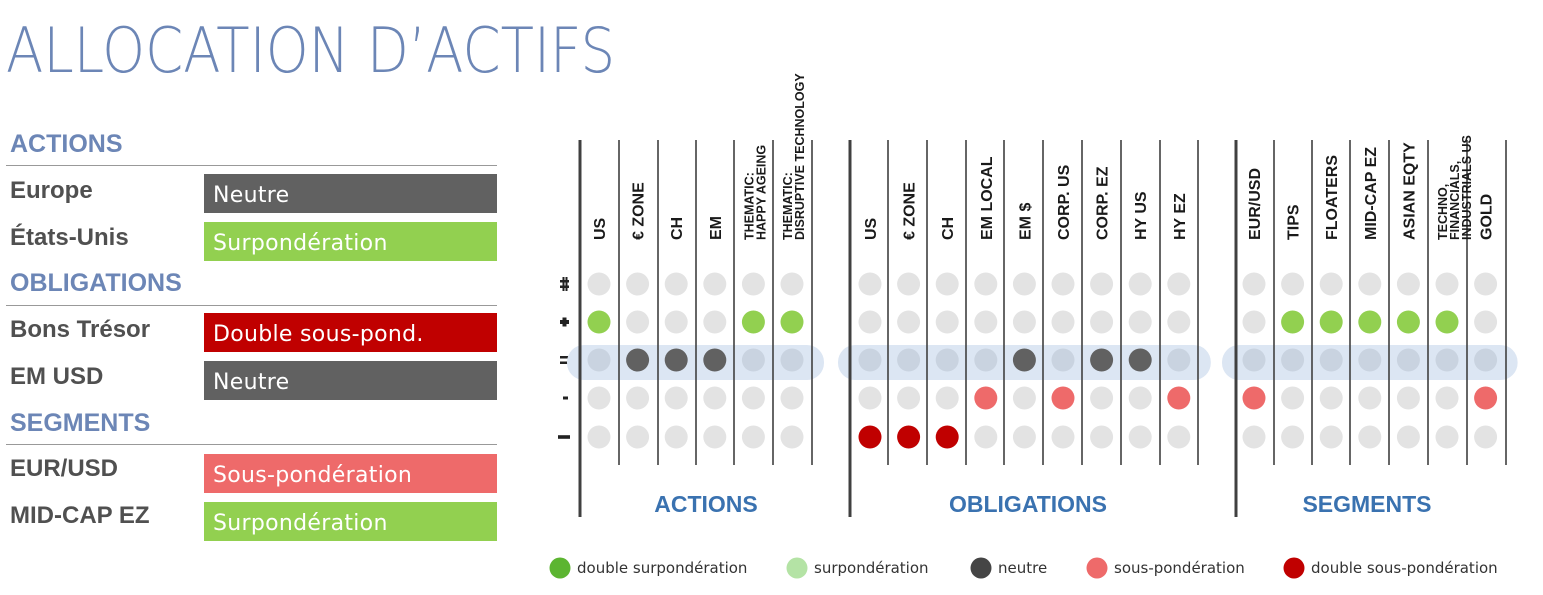 This screenshot has width=1543, height=595. I want to click on legend-label: neutre, so click(1022, 568).